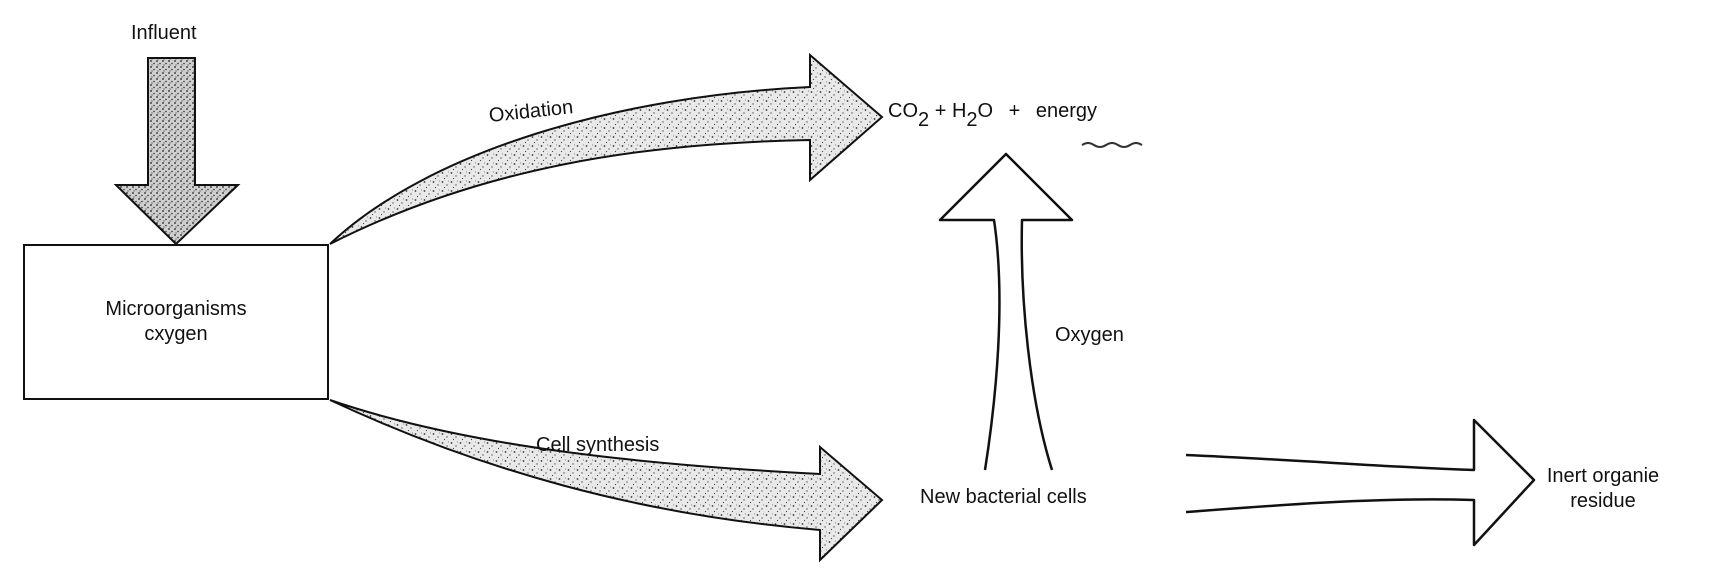 The height and width of the screenshot is (577, 1713). What do you see at coordinates (1603, 476) in the screenshot?
I see `residue-line-1: Inert organie` at bounding box center [1603, 476].